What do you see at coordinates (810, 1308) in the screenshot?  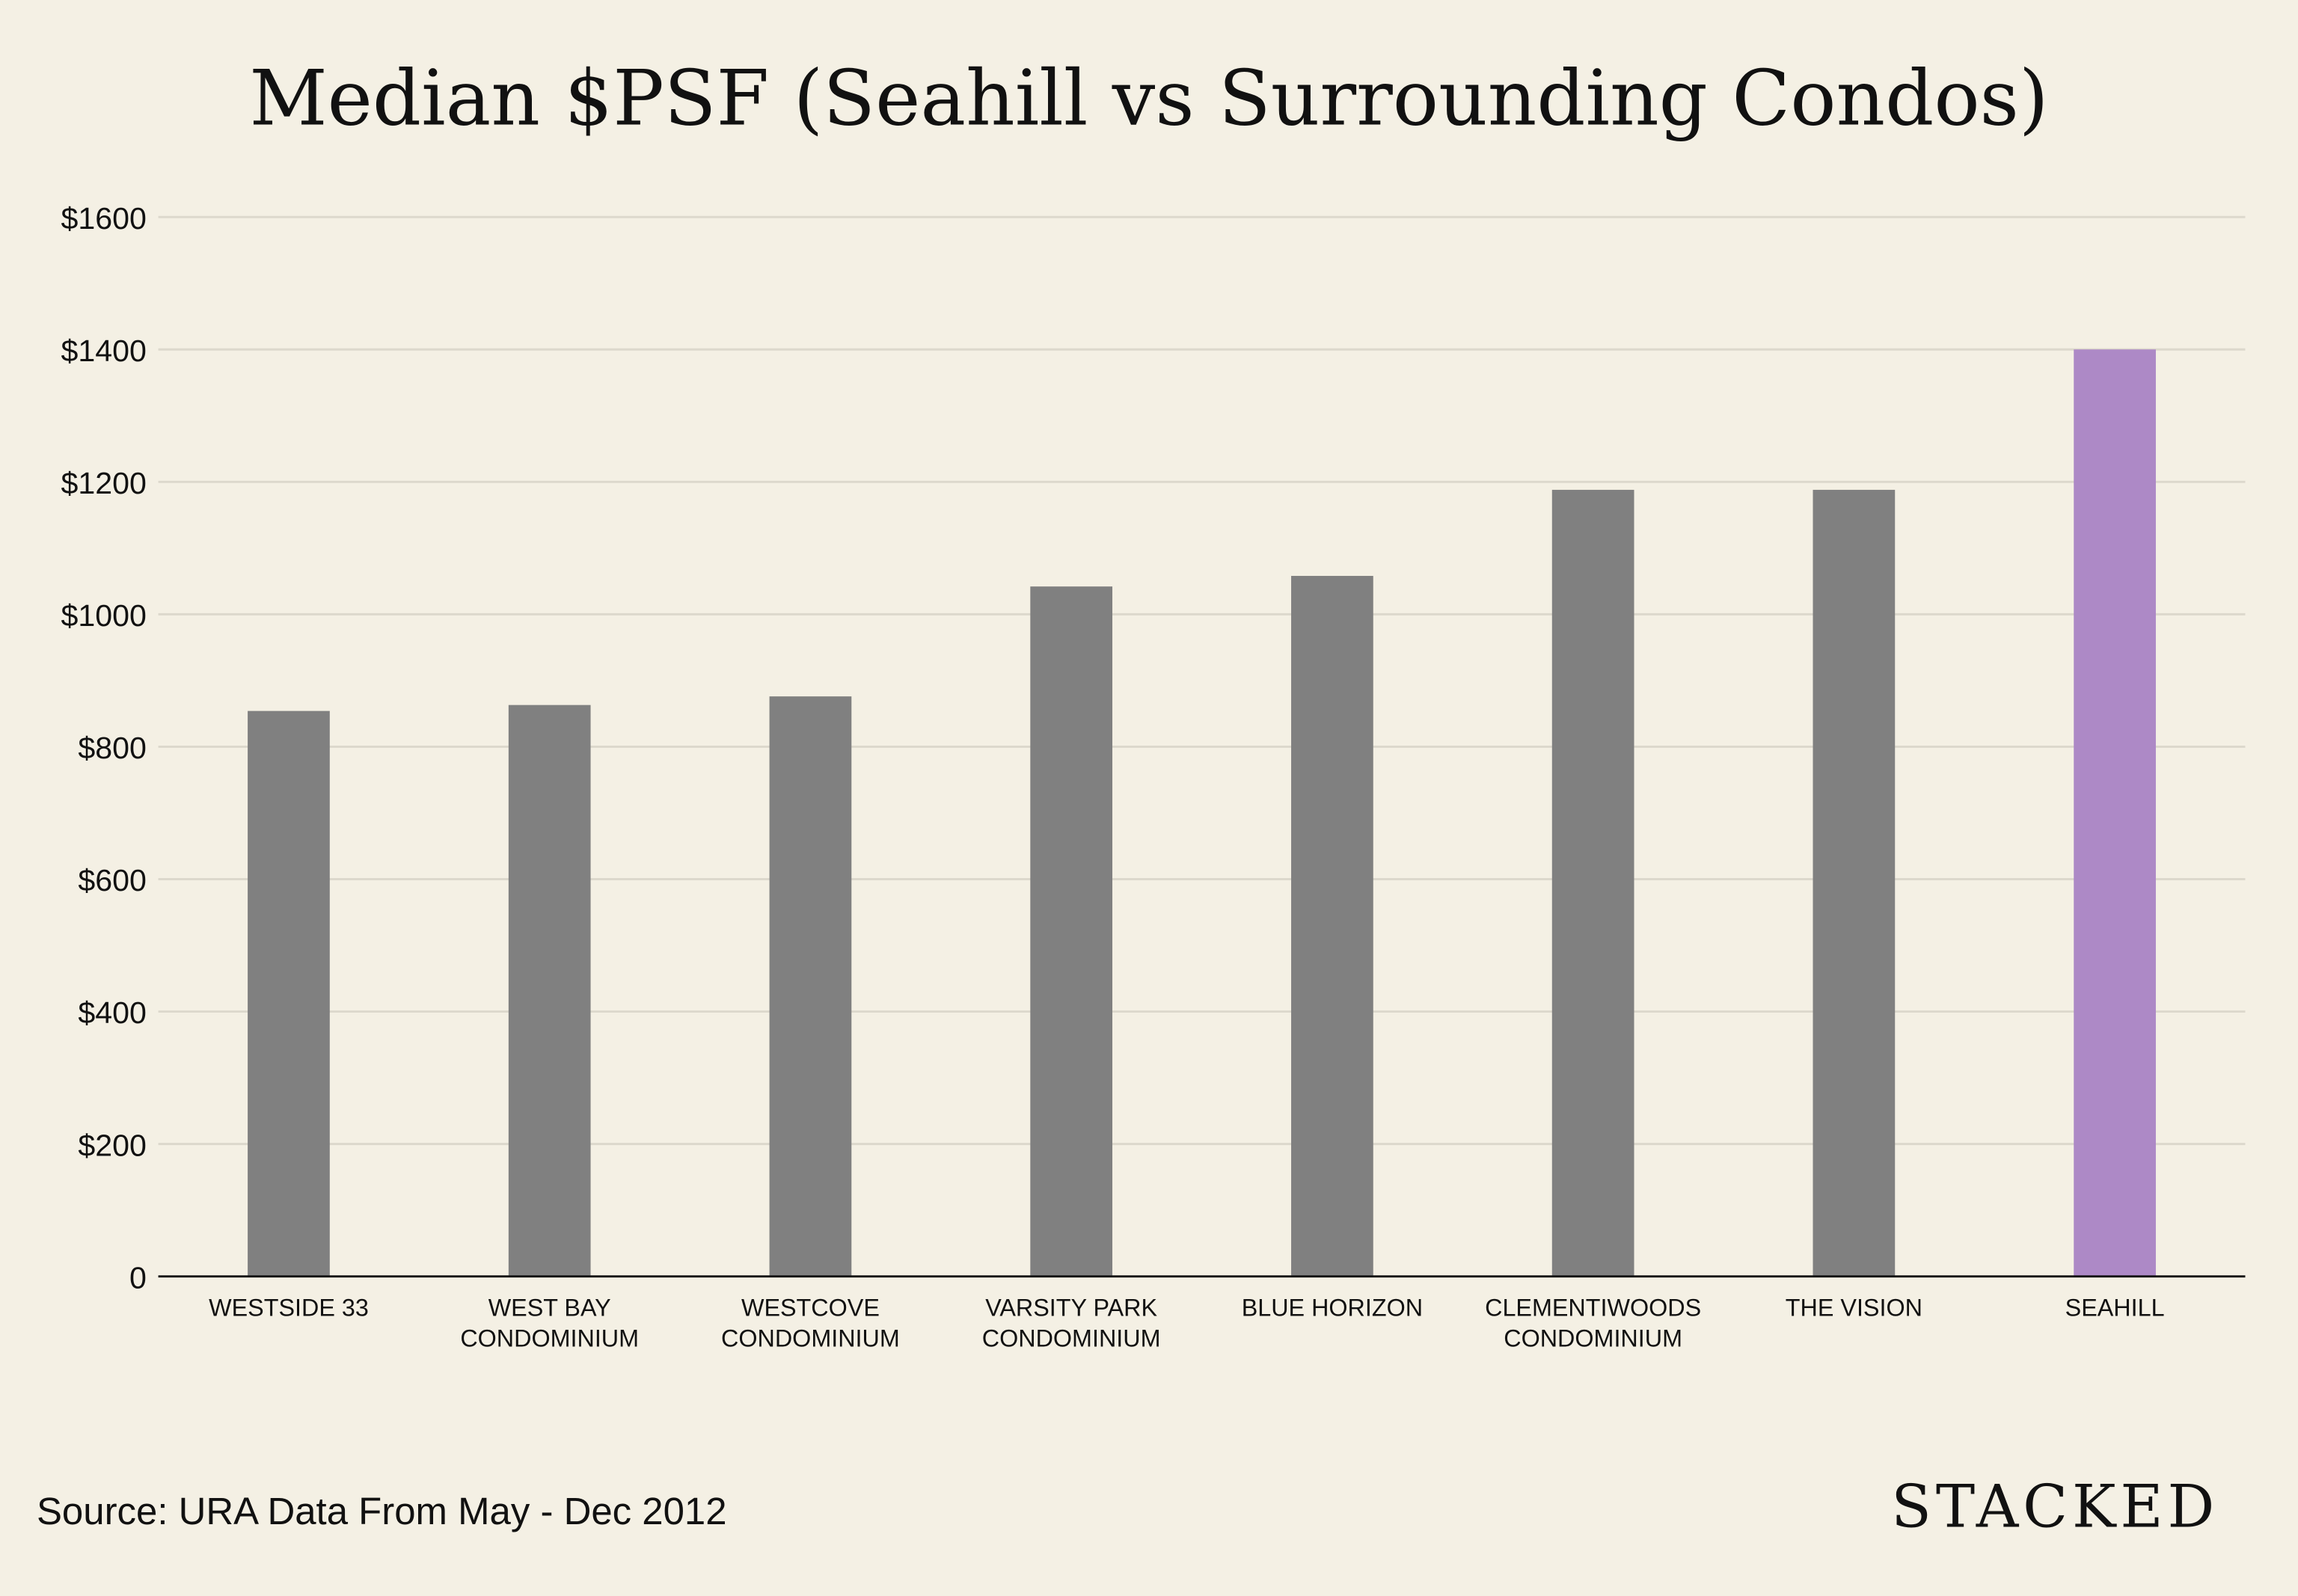 I see `x-tick-label: WESTCOVE` at bounding box center [810, 1308].